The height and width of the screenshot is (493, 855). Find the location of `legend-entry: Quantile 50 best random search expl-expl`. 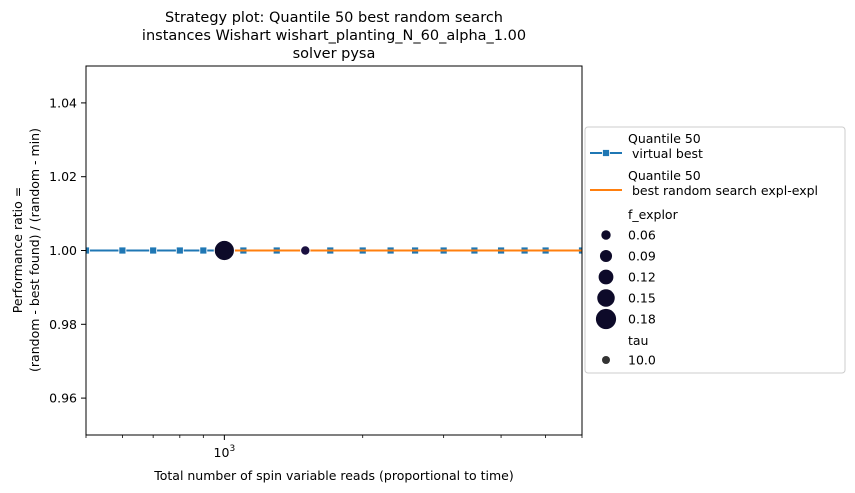

legend-entry: Quantile 50 best random search expl-expl is located at coordinates (704, 183).